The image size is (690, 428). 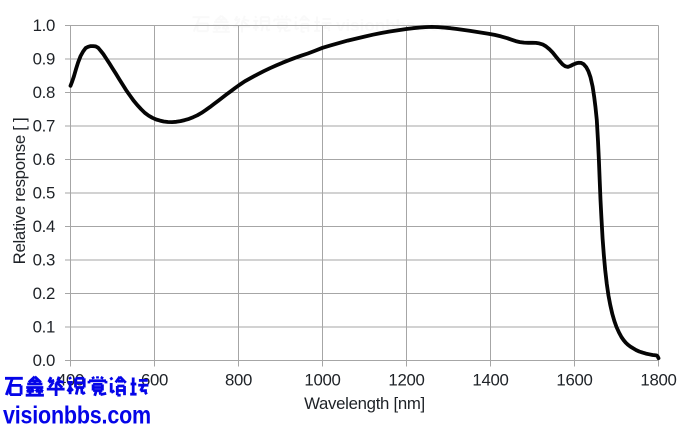 What do you see at coordinates (322, 380) in the screenshot?
I see `svg-text: 1000` at bounding box center [322, 380].